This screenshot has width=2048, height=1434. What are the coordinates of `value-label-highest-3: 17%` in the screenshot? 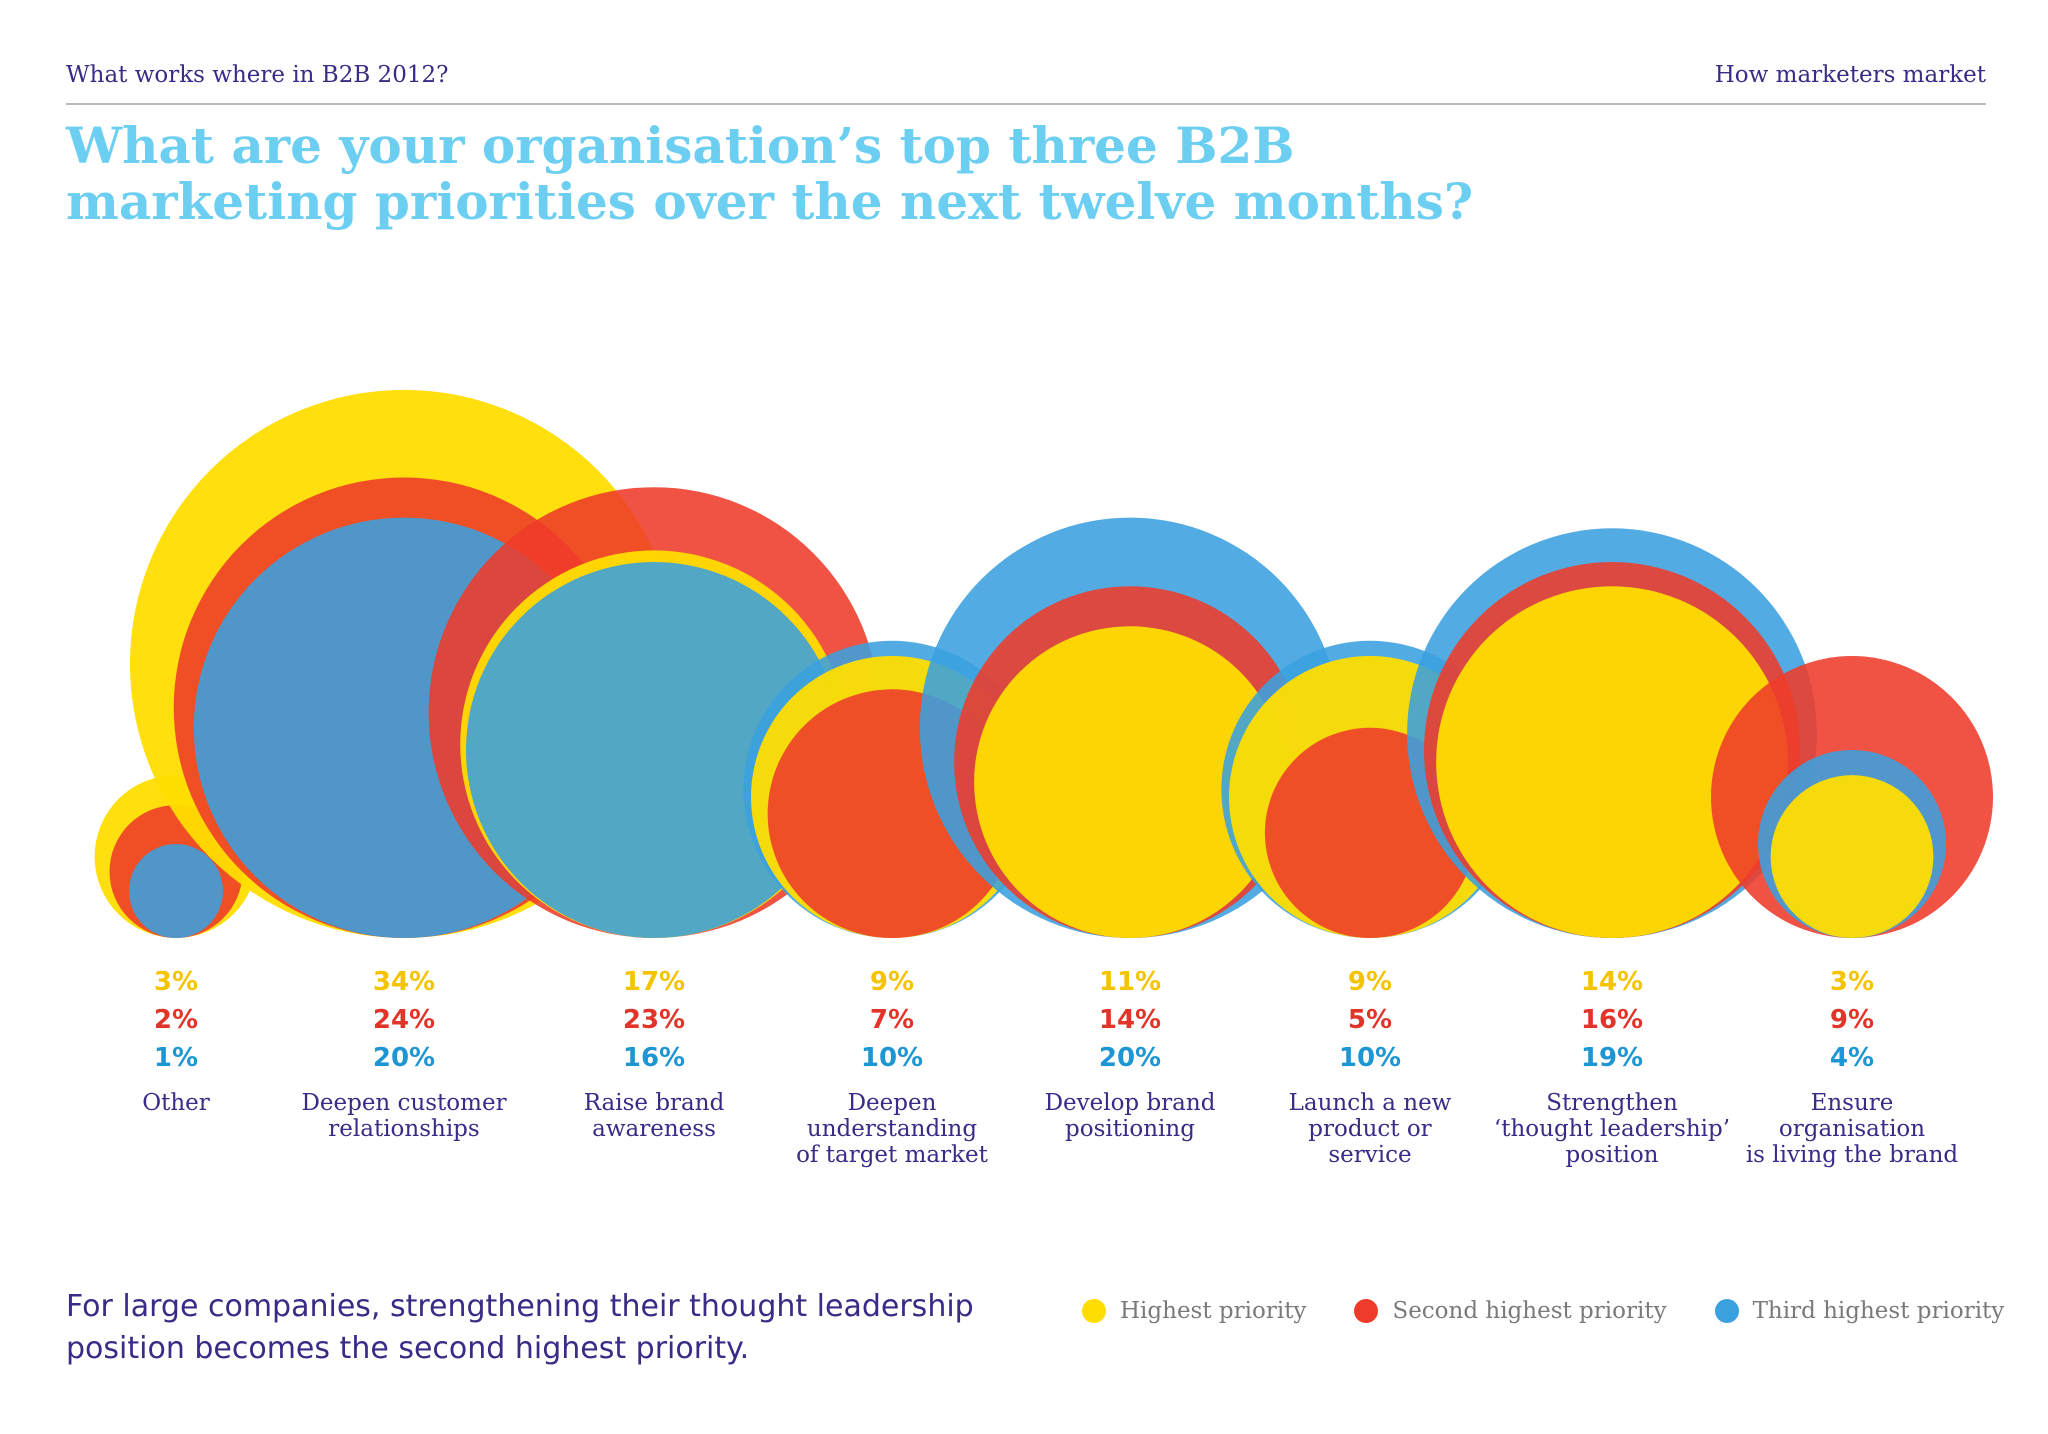 It's located at (654, 982).